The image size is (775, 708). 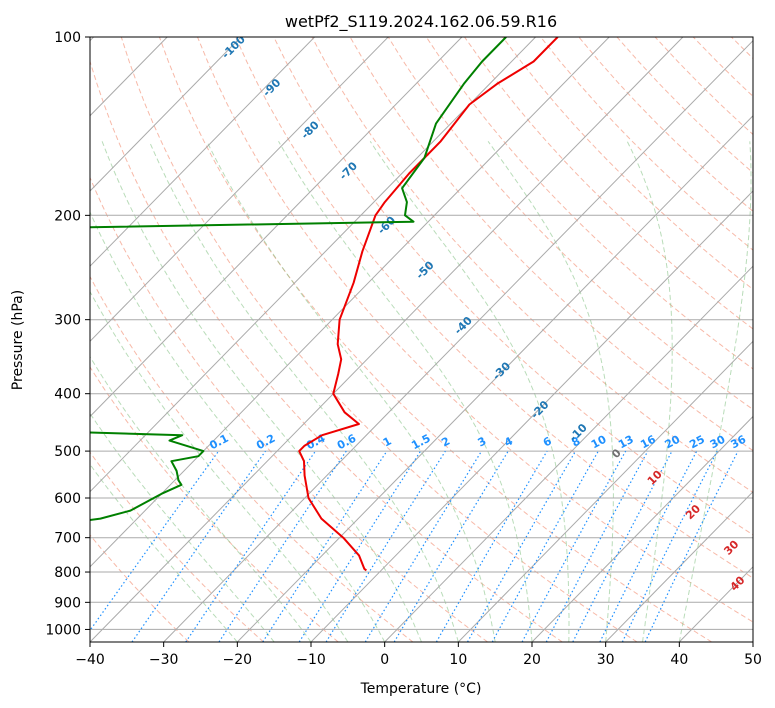 I want to click on x-tick-label: 40, so click(x=679, y=660).